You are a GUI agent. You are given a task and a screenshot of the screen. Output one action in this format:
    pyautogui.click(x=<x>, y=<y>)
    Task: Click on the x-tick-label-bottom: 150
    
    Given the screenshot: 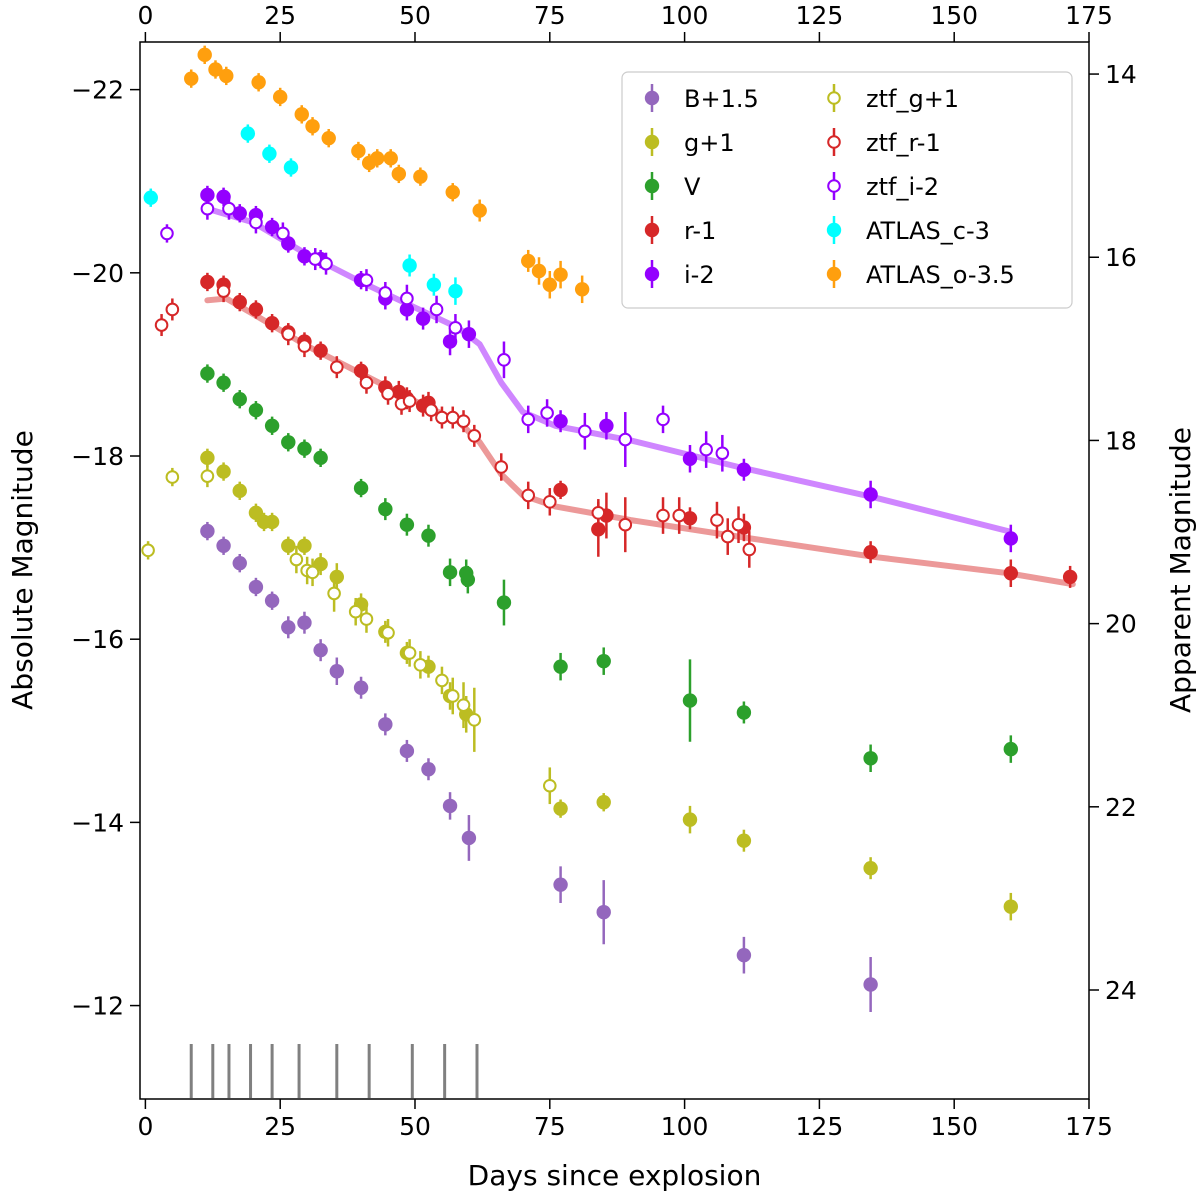 What is the action you would take?
    pyautogui.click(x=954, y=1126)
    